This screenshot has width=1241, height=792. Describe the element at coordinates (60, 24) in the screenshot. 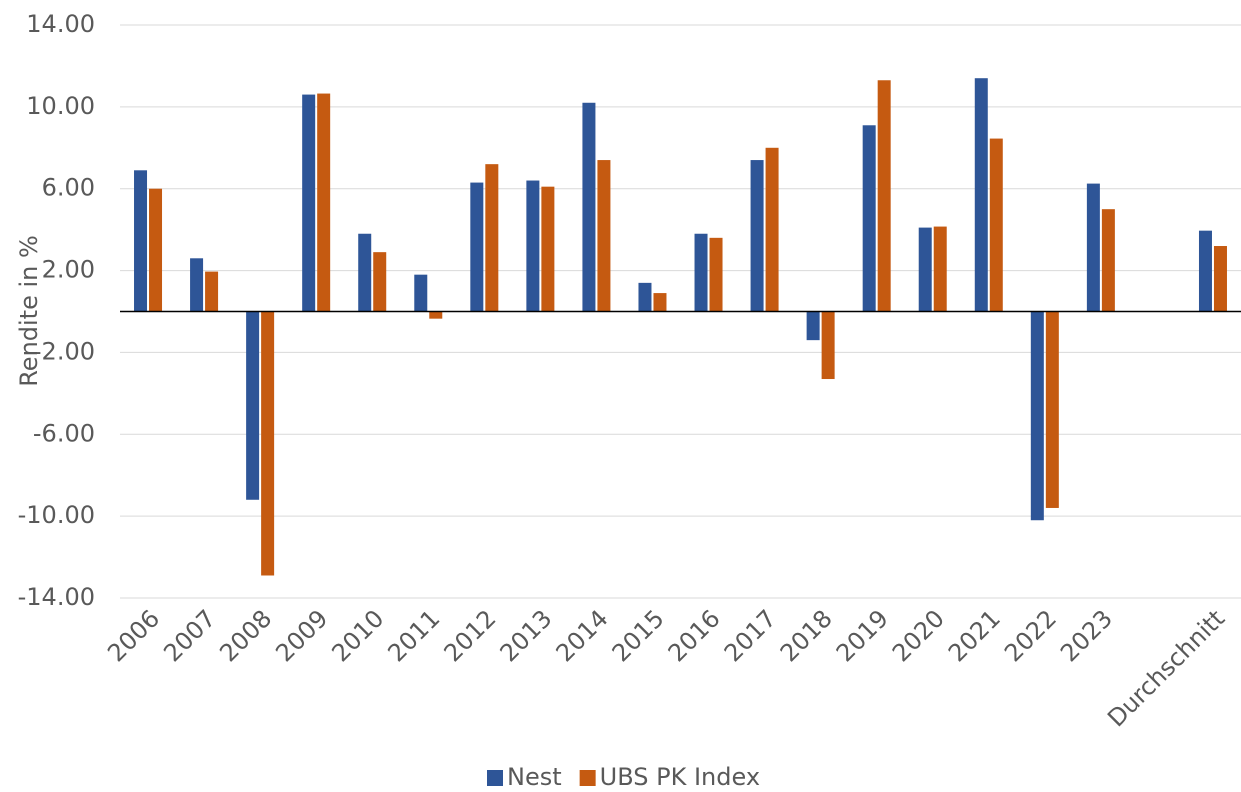

I see `y-tick-label: 14.00` at that location.